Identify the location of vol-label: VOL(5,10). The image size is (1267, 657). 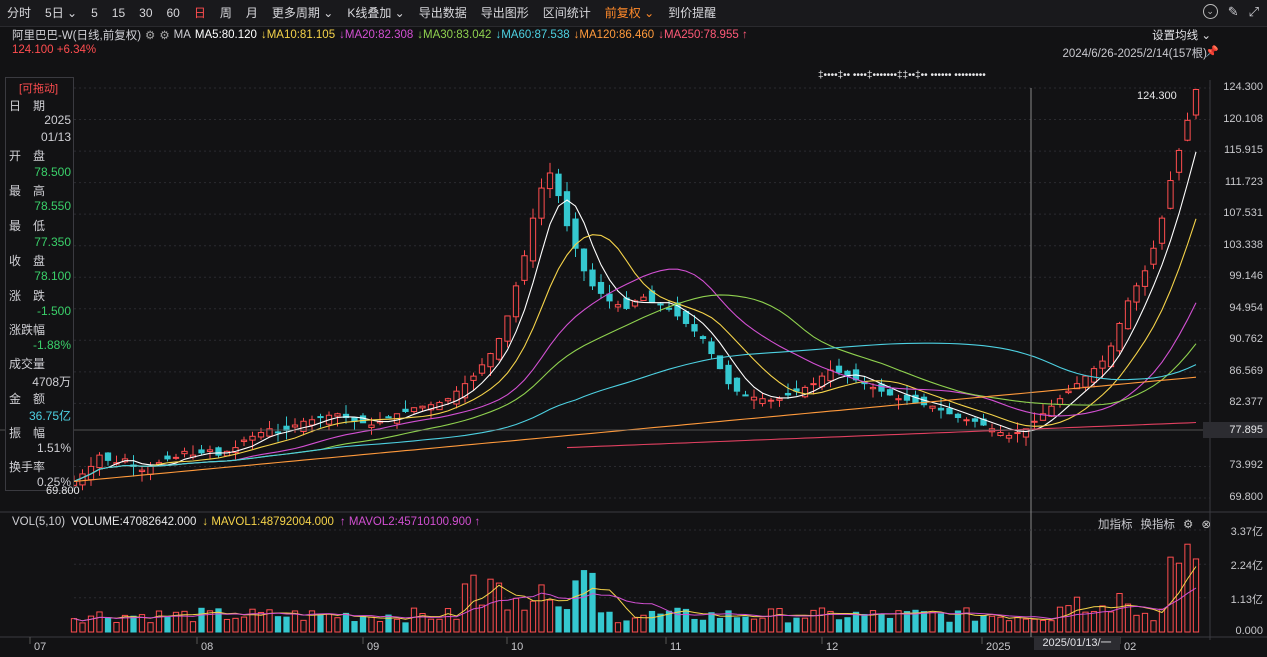
(39, 522).